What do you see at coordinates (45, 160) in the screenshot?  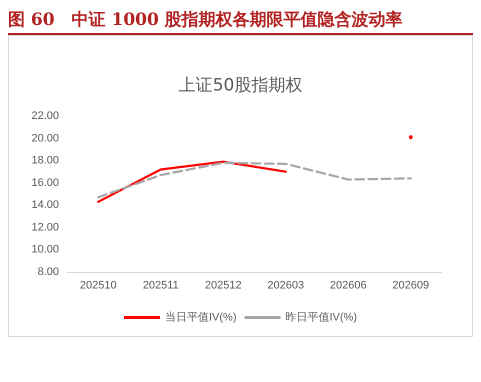 I see `y-tick-label: 18.00` at bounding box center [45, 160].